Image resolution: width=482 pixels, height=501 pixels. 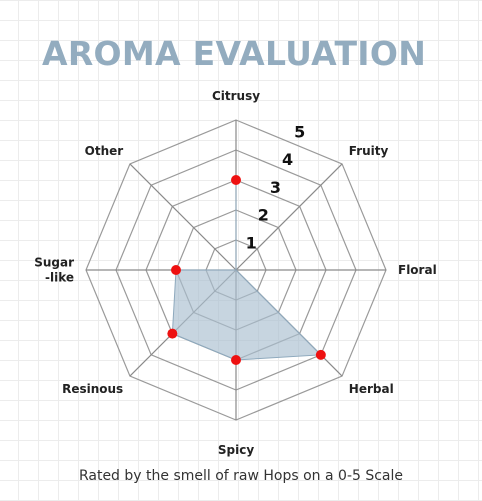 What do you see at coordinates (369, 151) in the screenshot?
I see `category-label: Fruity` at bounding box center [369, 151].